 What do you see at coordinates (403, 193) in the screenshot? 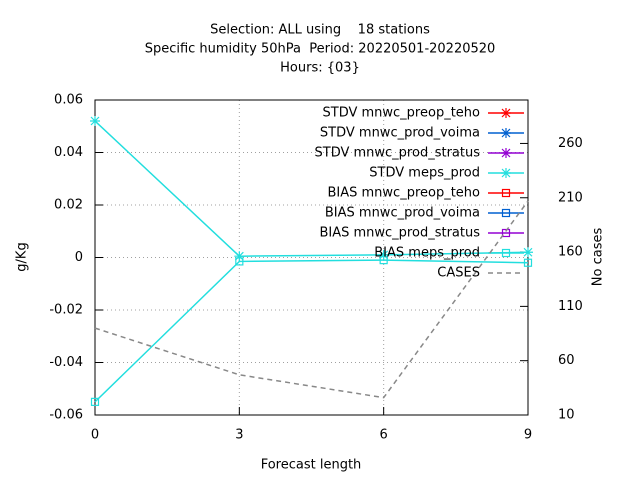
I see `legend-label: BIAS mnwc_preop_teho` at bounding box center [403, 193].